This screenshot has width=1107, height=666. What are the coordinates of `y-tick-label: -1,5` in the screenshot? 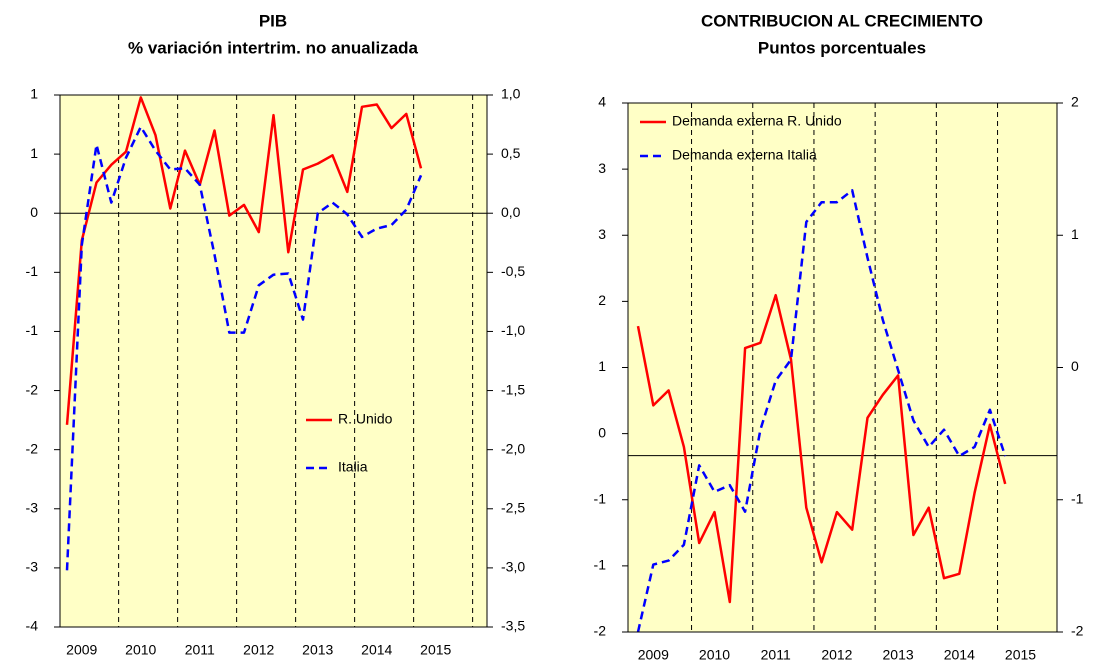 It's located at (513, 389).